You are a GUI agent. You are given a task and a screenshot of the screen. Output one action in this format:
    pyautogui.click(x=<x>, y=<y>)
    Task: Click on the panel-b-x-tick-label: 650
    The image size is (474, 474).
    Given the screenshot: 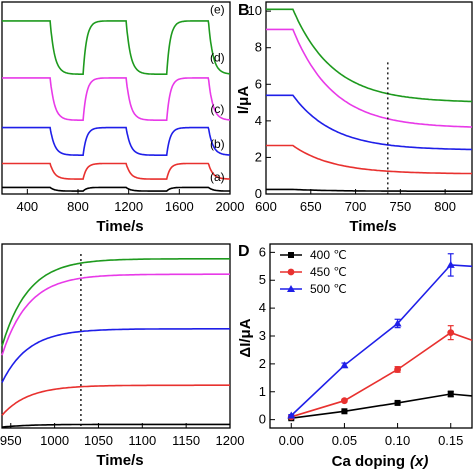 What is the action you would take?
    pyautogui.click(x=311, y=206)
    